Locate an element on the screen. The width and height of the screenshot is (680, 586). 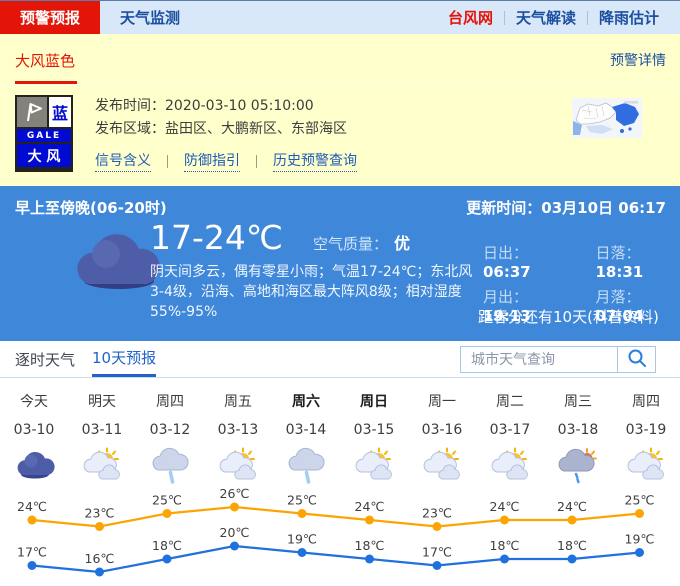
gale-warning-sign: 蓝 GALE 大 风 is located at coordinates (44, 133).